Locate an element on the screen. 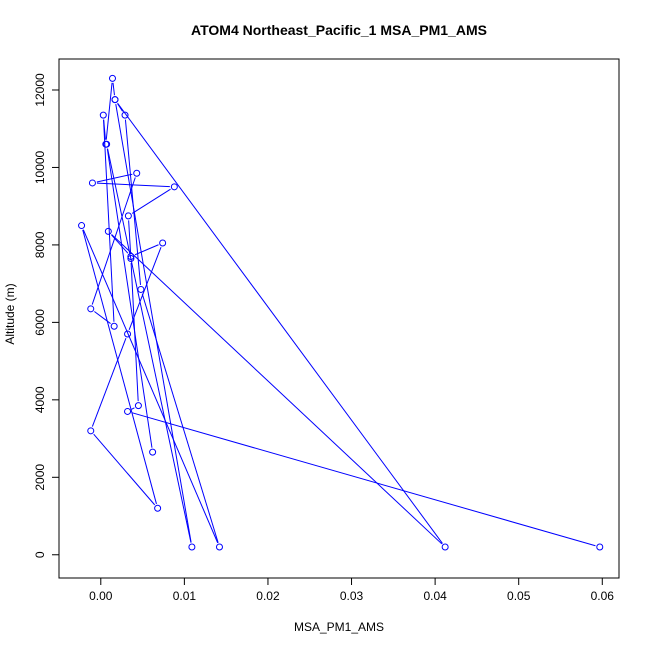  x-tick-label: 0.04 is located at coordinates (435, 596).